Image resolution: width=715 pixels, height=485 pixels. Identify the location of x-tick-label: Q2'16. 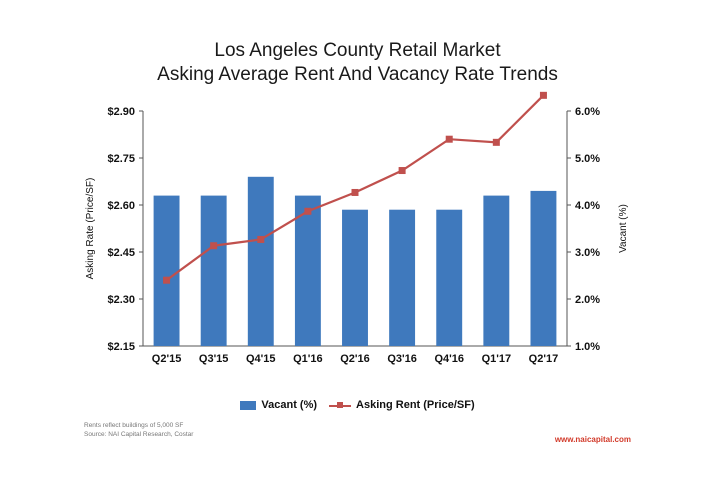
(355, 359).